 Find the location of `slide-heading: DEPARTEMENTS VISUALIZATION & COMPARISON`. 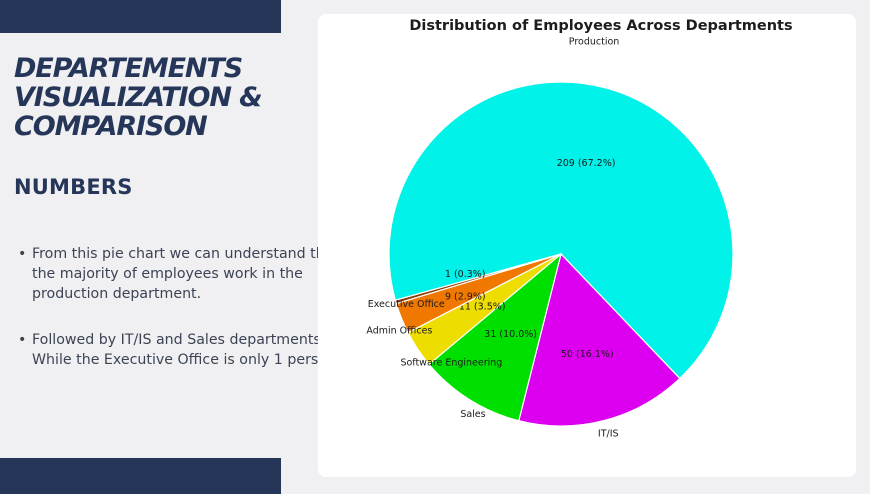

slide-heading: DEPARTEMENTS VISUALIZATION & COMPARISON is located at coordinates (159, 97).